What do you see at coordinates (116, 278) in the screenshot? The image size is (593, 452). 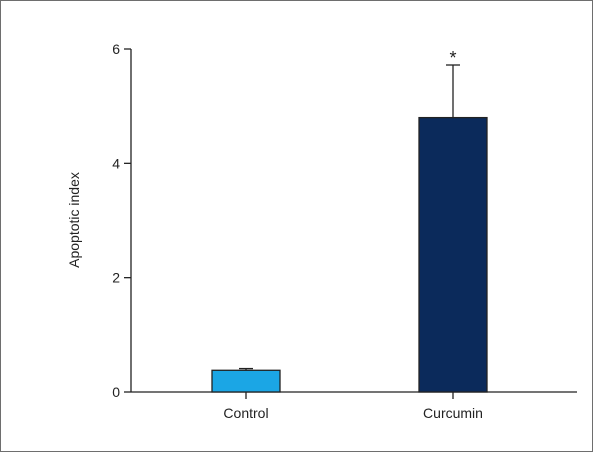 I see `y-tick-label: 2` at bounding box center [116, 278].